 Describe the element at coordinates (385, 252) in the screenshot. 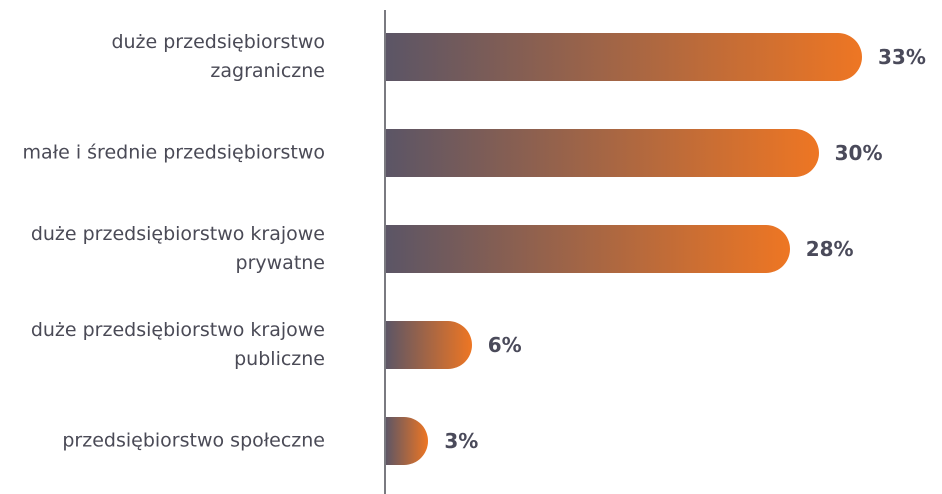

I see `axis-line` at that location.